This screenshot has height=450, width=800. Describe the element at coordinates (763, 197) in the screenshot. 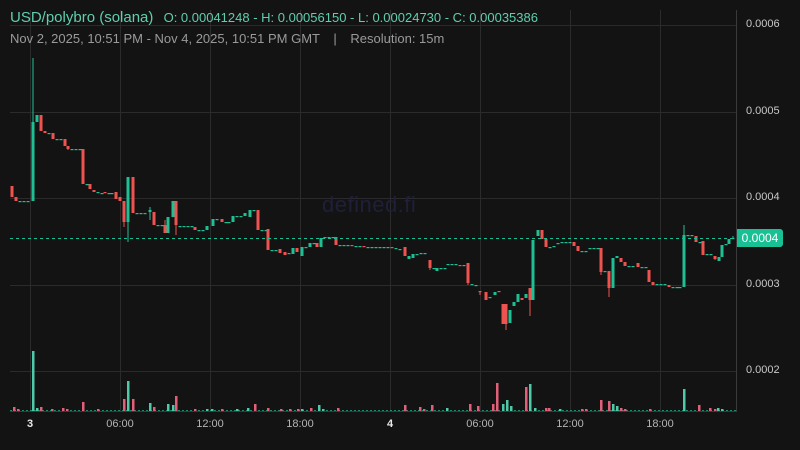

I see `price-tick-label: 0.0004` at that location.